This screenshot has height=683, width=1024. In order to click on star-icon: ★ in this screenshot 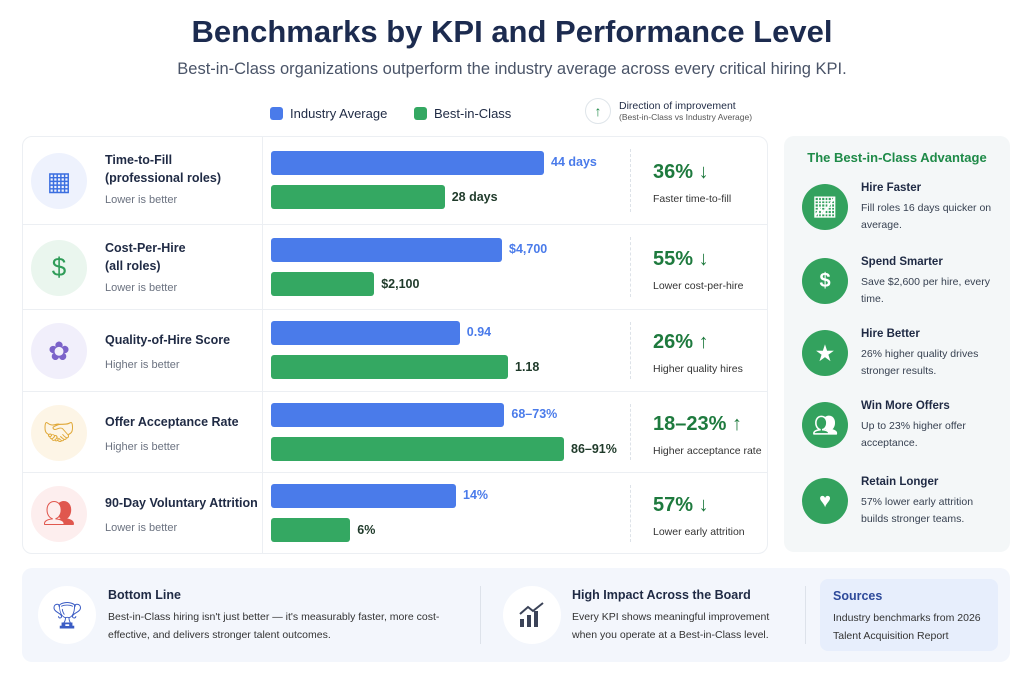, I will do `click(825, 353)`.